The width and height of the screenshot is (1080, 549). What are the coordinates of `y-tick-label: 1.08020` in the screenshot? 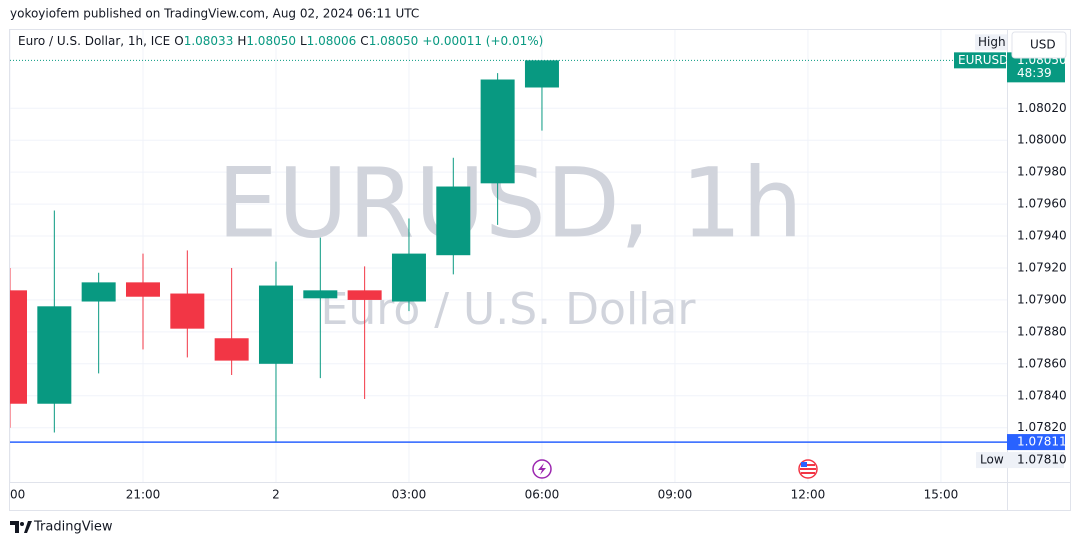 It's located at (1042, 108).